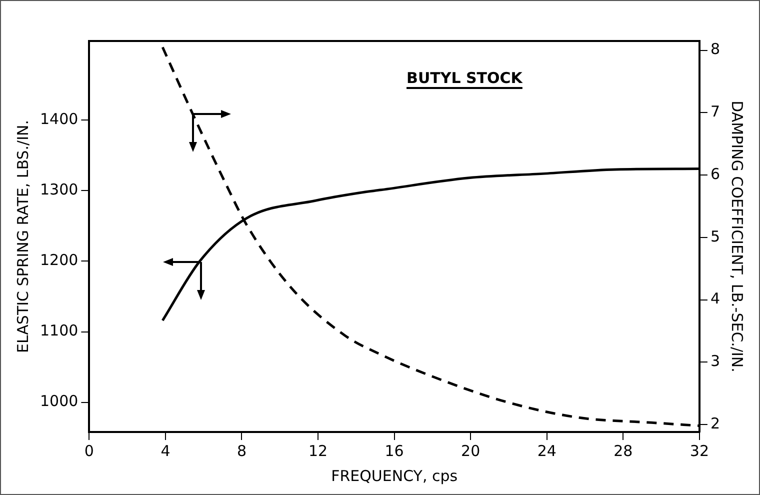  What do you see at coordinates (59, 331) in the screenshot?
I see `y-tick-label: 1100` at bounding box center [59, 331].